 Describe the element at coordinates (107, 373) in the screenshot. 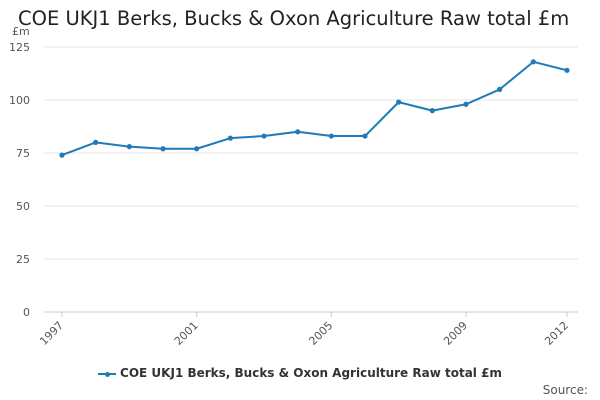

I see `legend-line-marker-icon` at that location.